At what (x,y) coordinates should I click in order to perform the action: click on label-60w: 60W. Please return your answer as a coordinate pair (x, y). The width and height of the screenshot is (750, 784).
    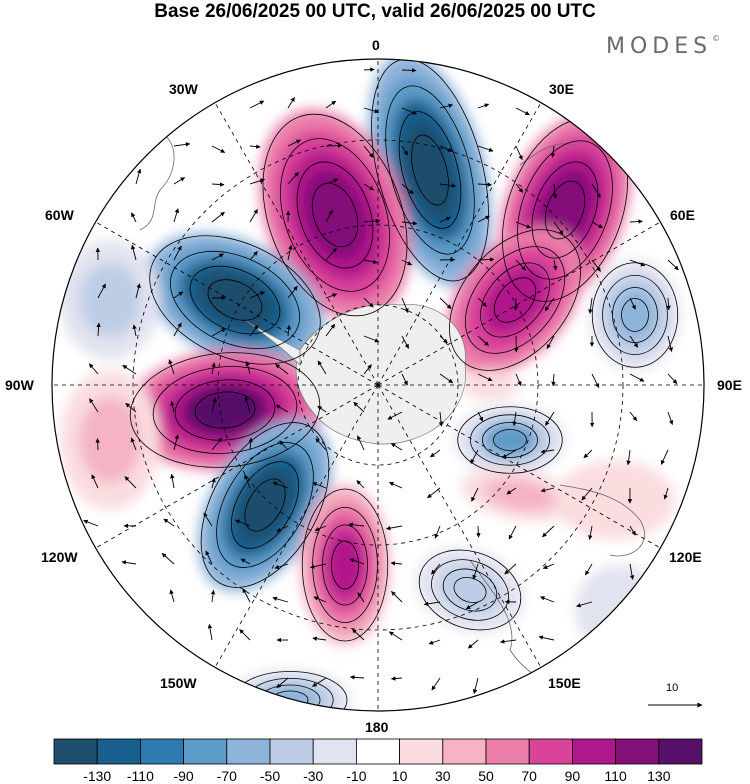
    Looking at the image, I should click on (59, 215).